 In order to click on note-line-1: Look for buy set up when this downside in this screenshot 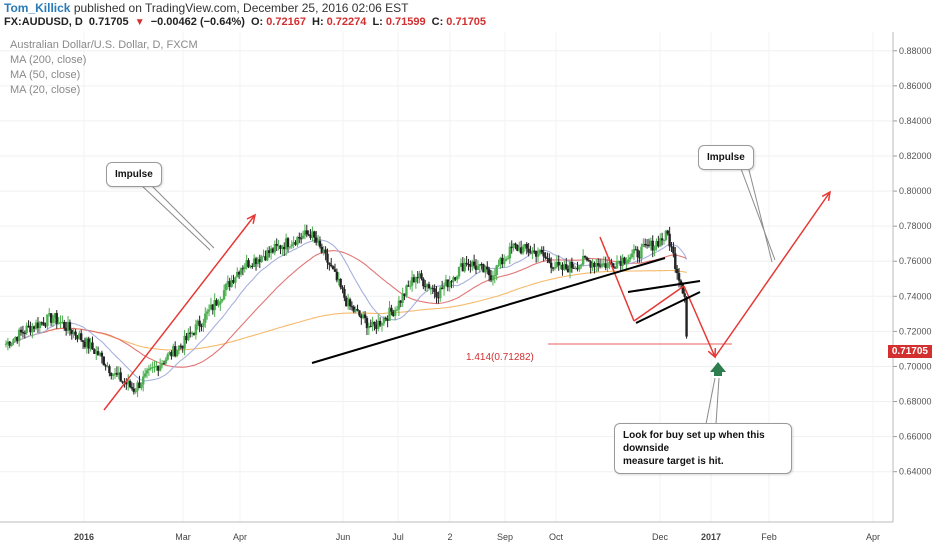, I will do `click(694, 442)`.